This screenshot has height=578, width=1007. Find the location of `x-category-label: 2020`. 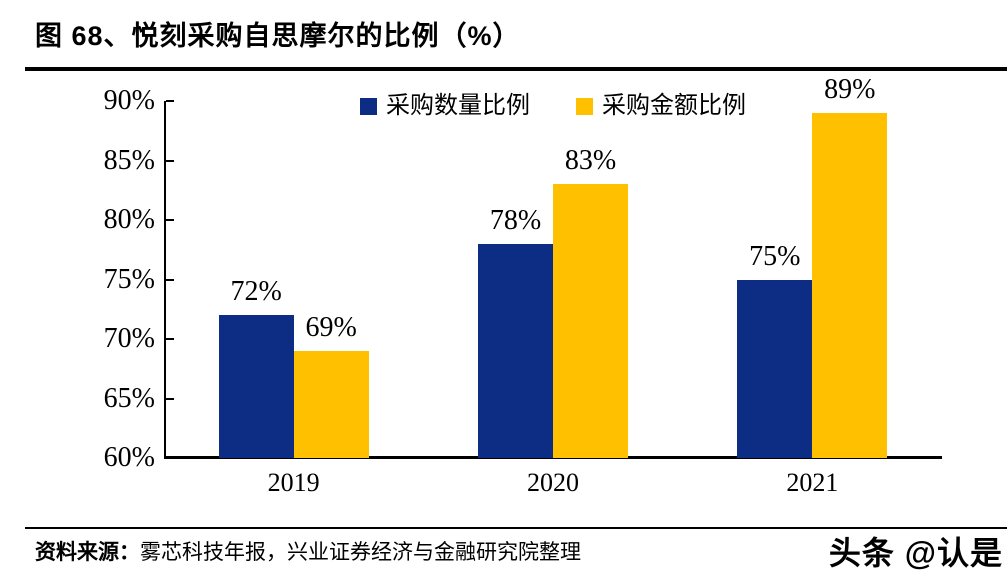

x-category-label: 2020 is located at coordinates (553, 482).